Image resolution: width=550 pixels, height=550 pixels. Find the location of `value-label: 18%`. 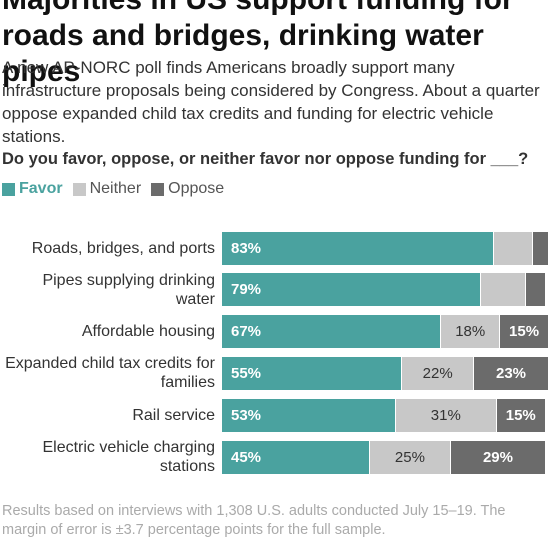

value-label: 18% is located at coordinates (470, 332).